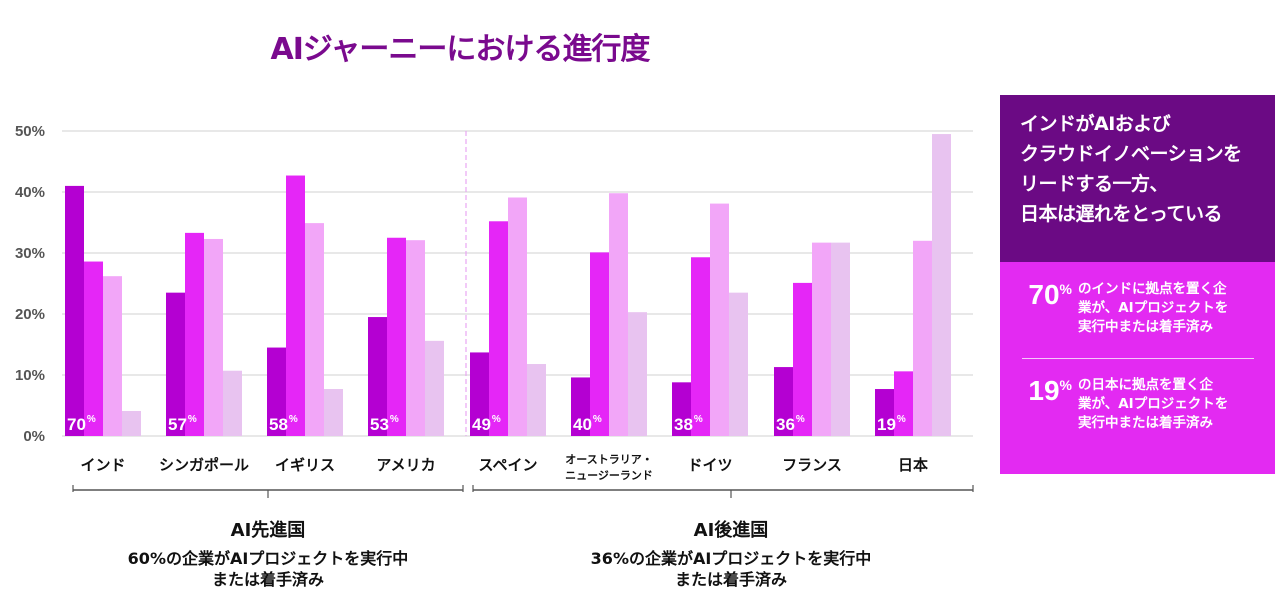 Image resolution: width=1280 pixels, height=608 pixels. I want to click on bar-summary-label: 58, so click(278, 424).